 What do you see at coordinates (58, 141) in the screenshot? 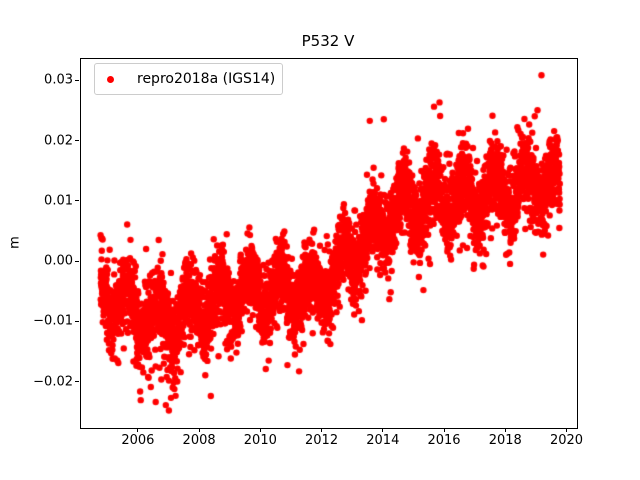
I see `y-tick-label: 0.02` at bounding box center [58, 141].